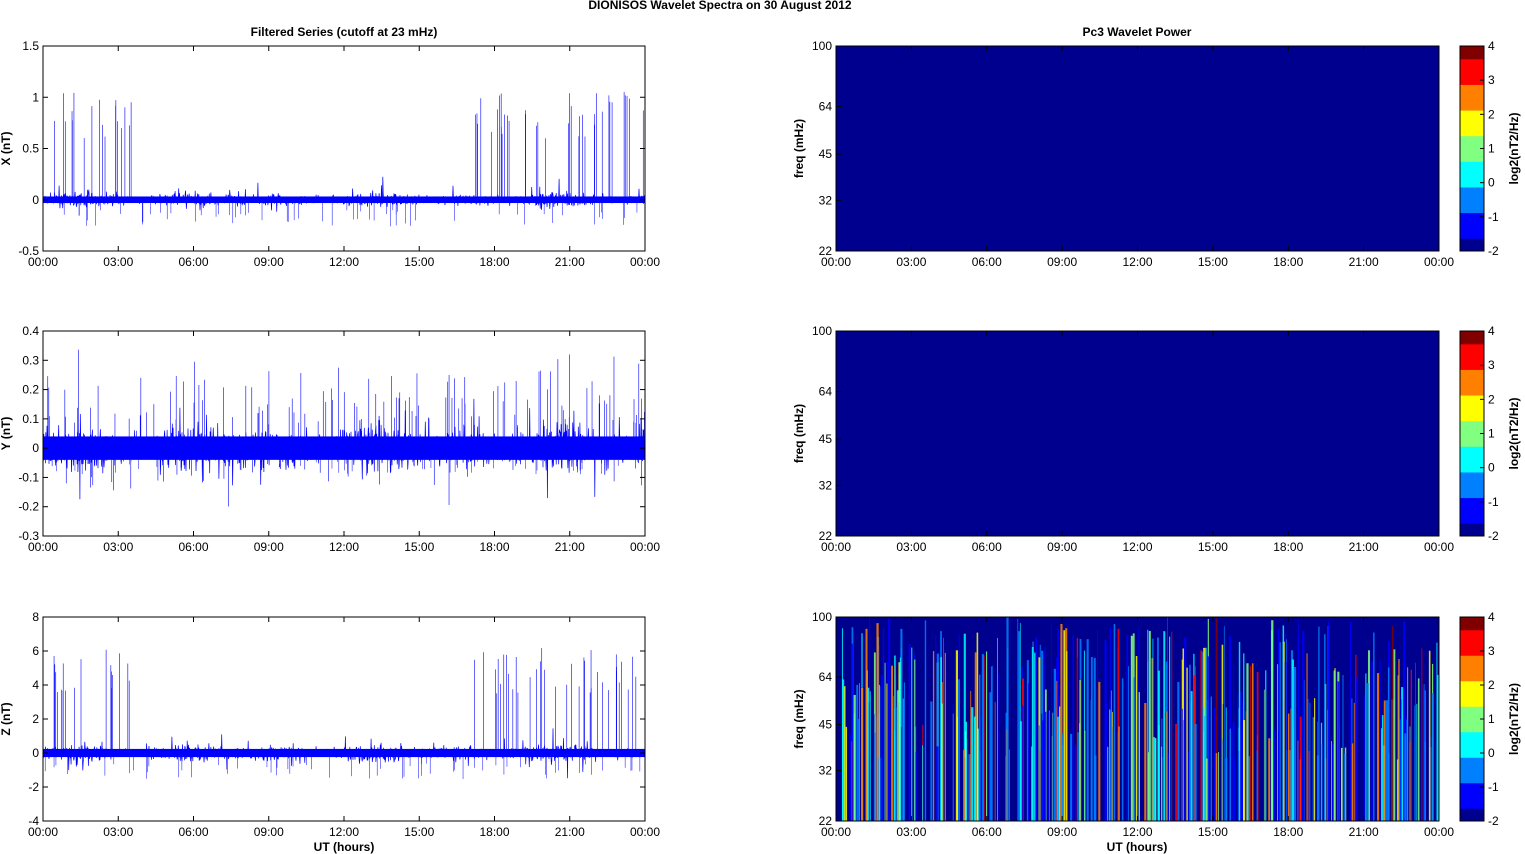  What do you see at coordinates (344, 159) in the screenshot?
I see `trace-group` at bounding box center [344, 159].